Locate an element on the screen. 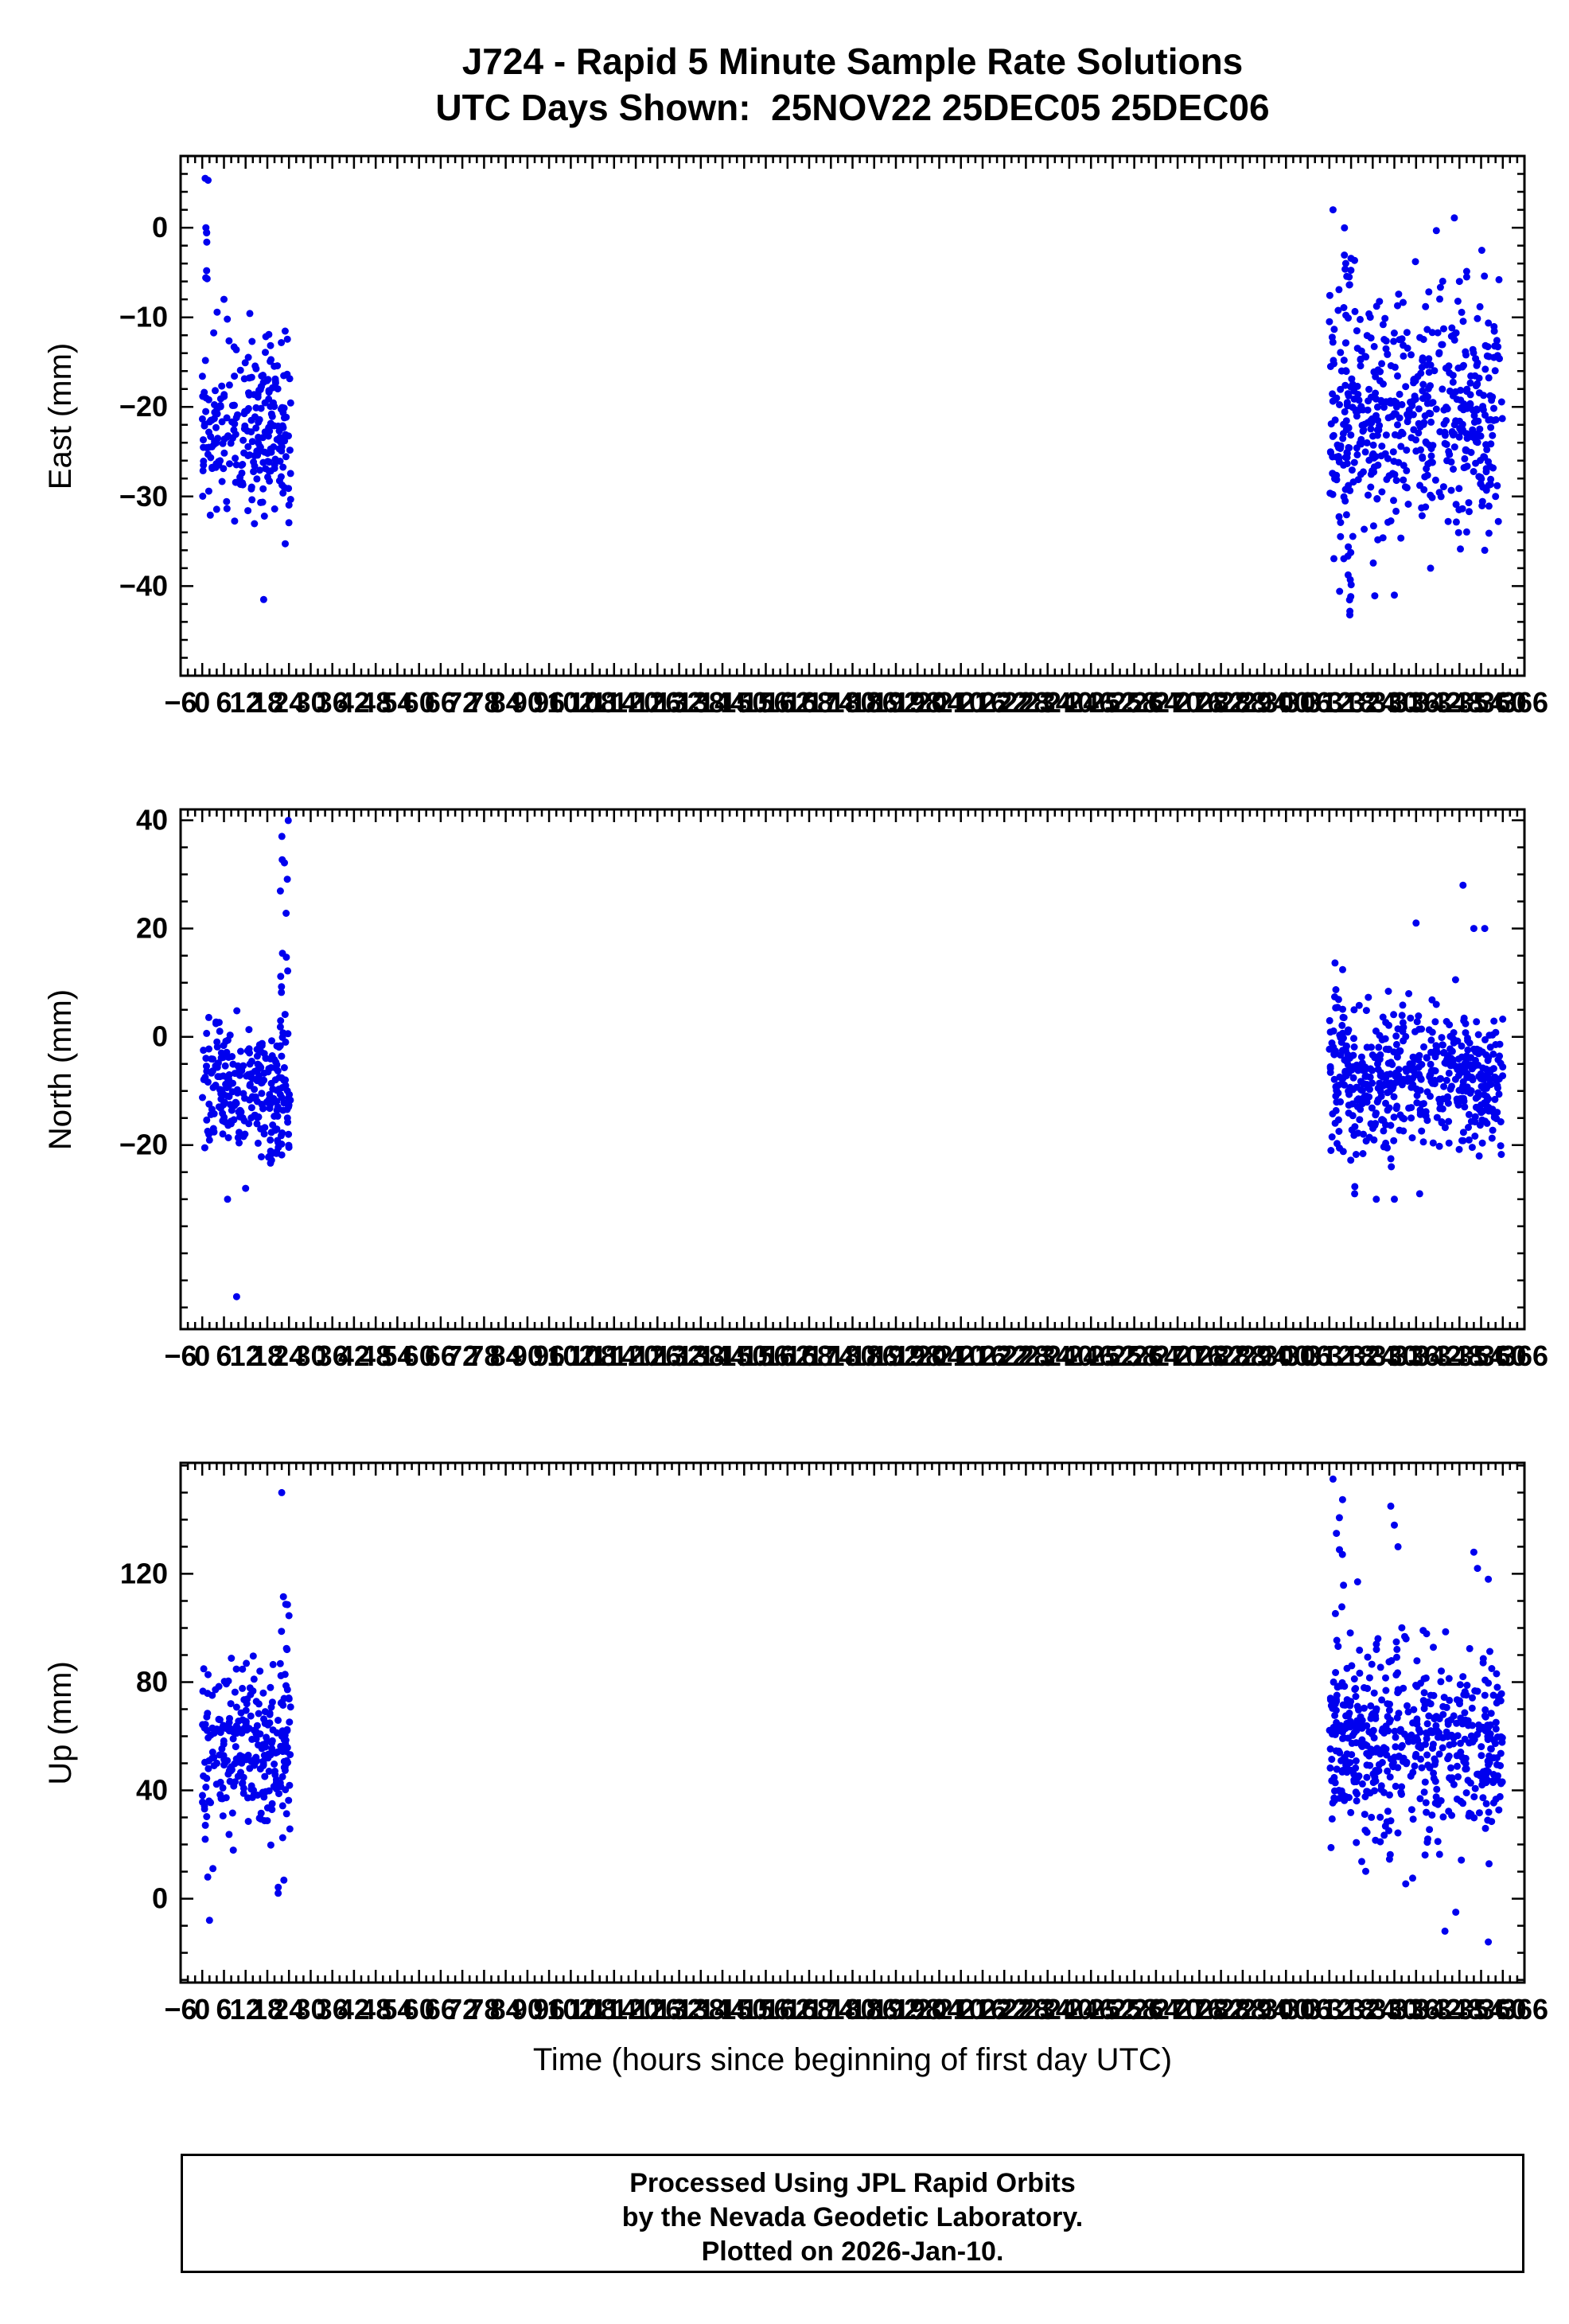  footer-line-3: Plotted on 2026-Jan-10. is located at coordinates (852, 2251).